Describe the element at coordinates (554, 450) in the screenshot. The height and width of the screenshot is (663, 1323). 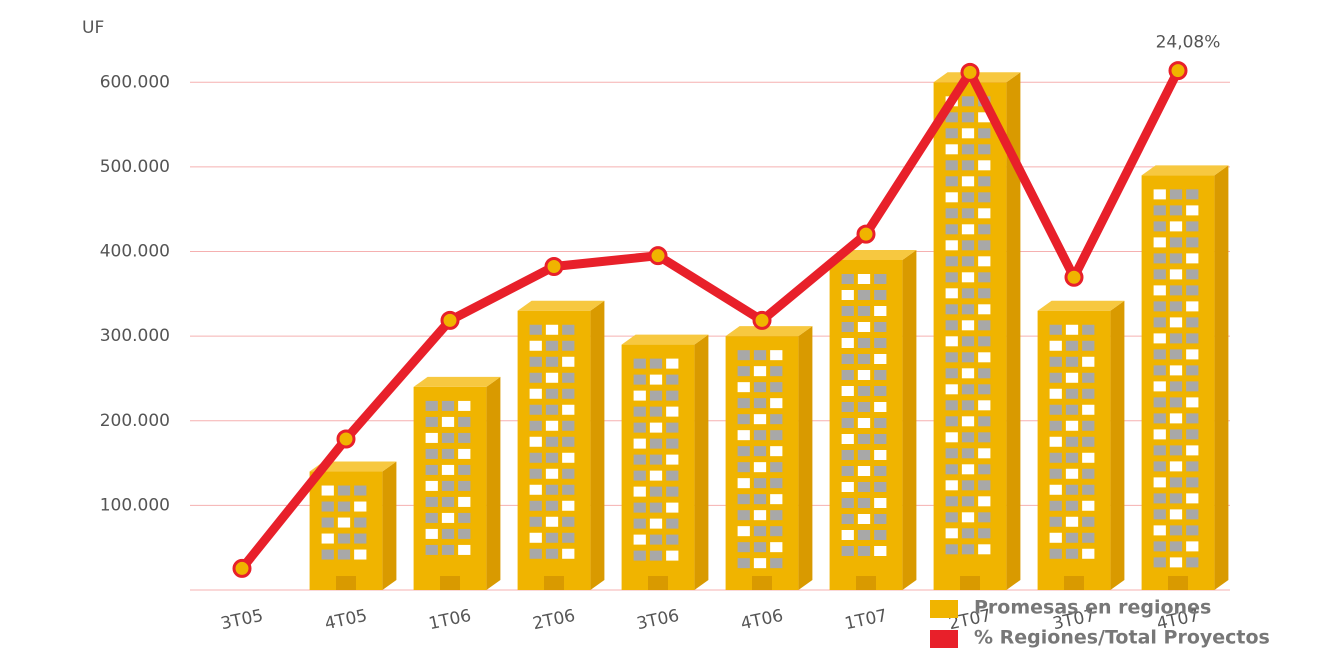
I see `bar` at that location.